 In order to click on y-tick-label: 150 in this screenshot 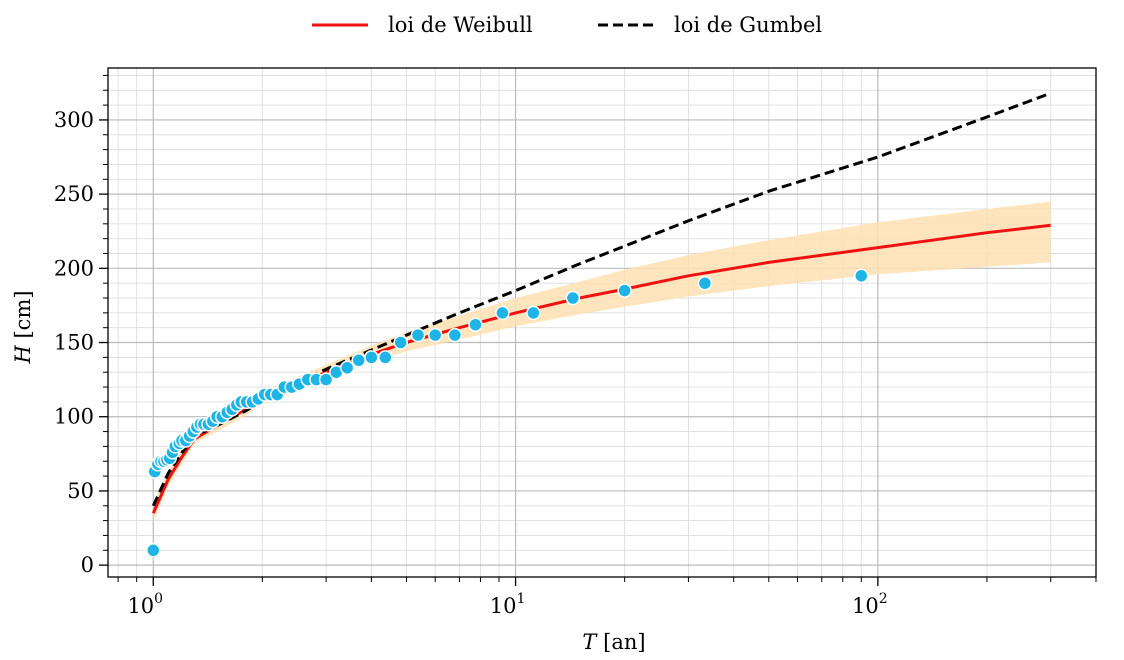, I will do `click(74, 343)`.